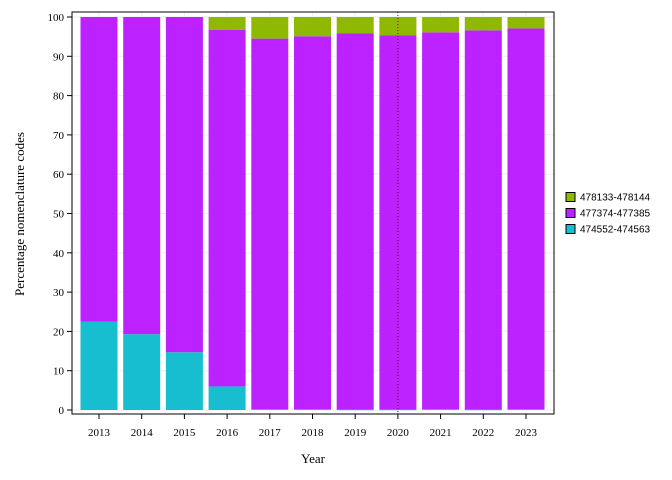 Image resolution: width=672 pixels, height=480 pixels. I want to click on y-tick-label-0: 0, so click(62, 411).